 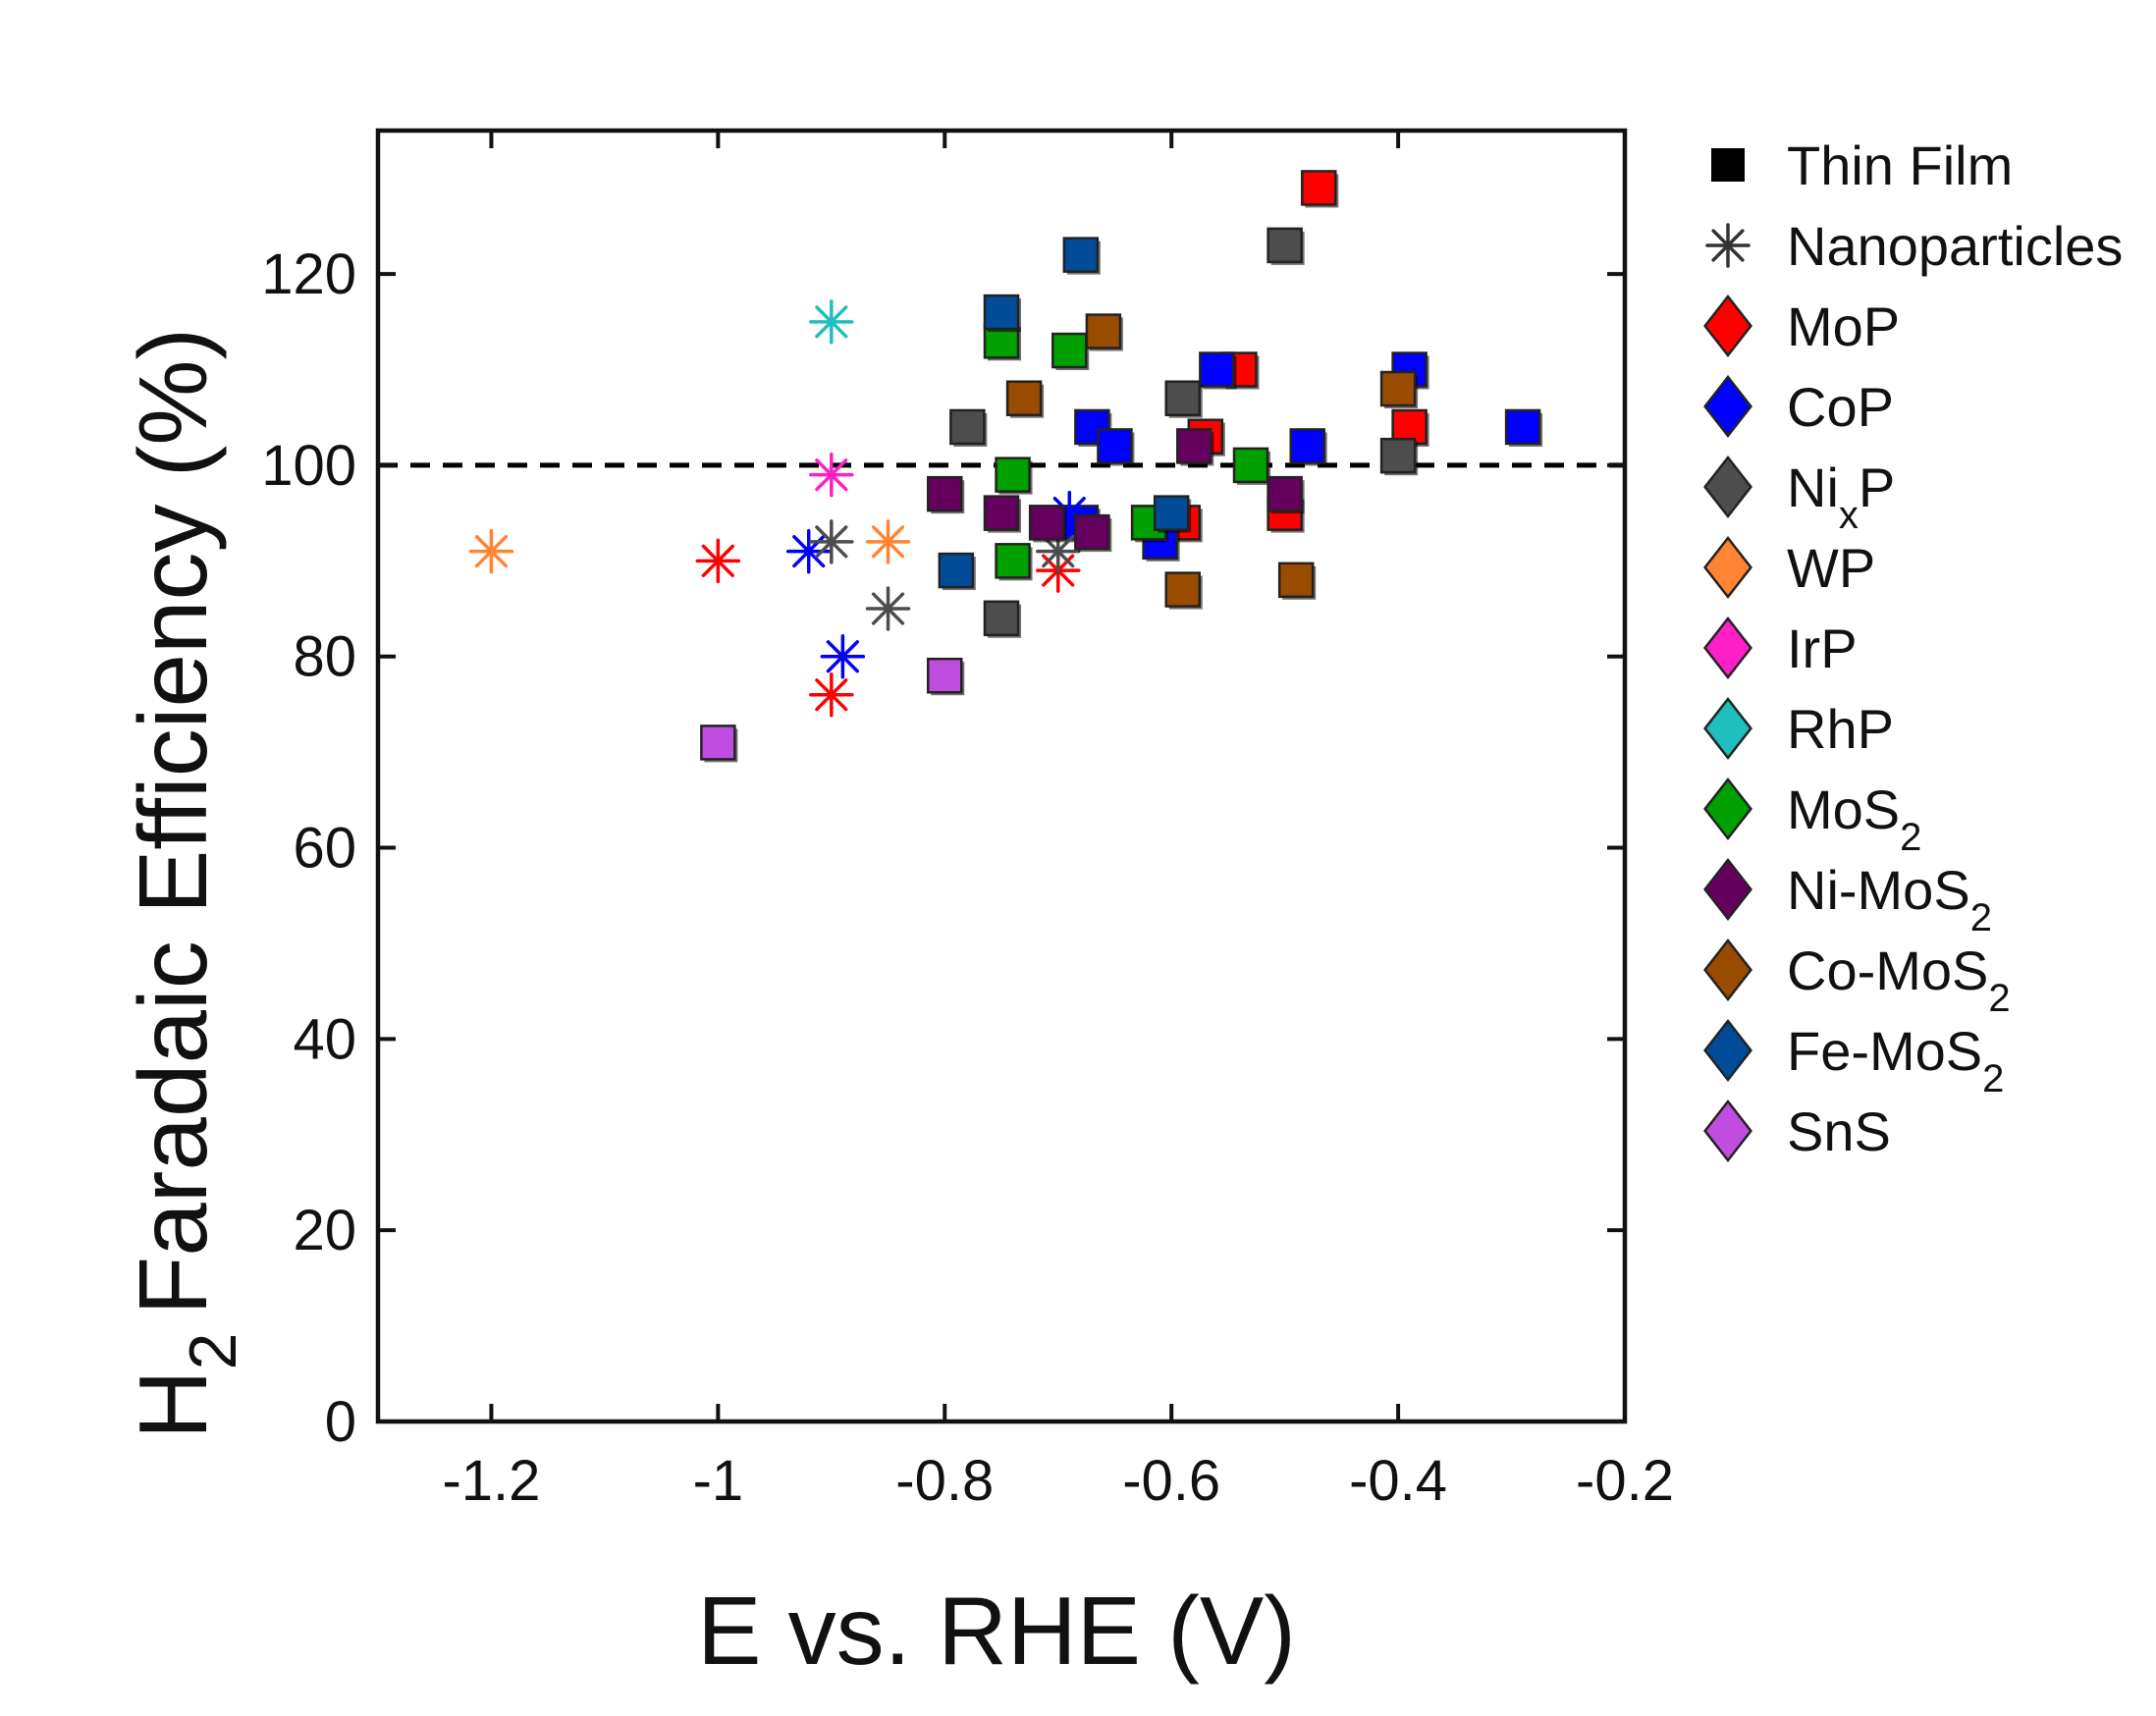 What do you see at coordinates (325, 1230) in the screenshot?
I see `y-tick-label: 20` at bounding box center [325, 1230].